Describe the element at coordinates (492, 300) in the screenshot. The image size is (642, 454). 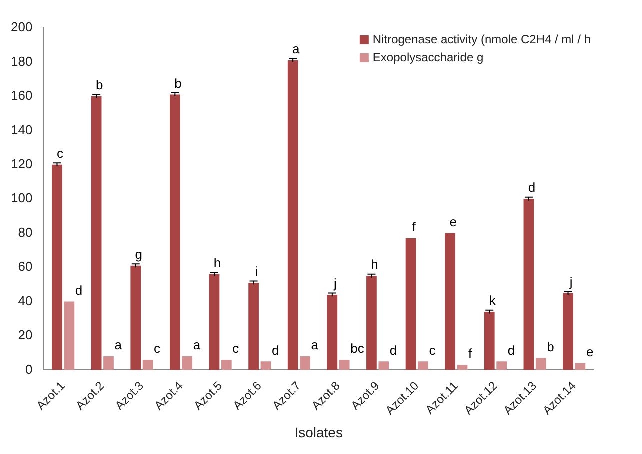
I see `annotation: k` at that location.